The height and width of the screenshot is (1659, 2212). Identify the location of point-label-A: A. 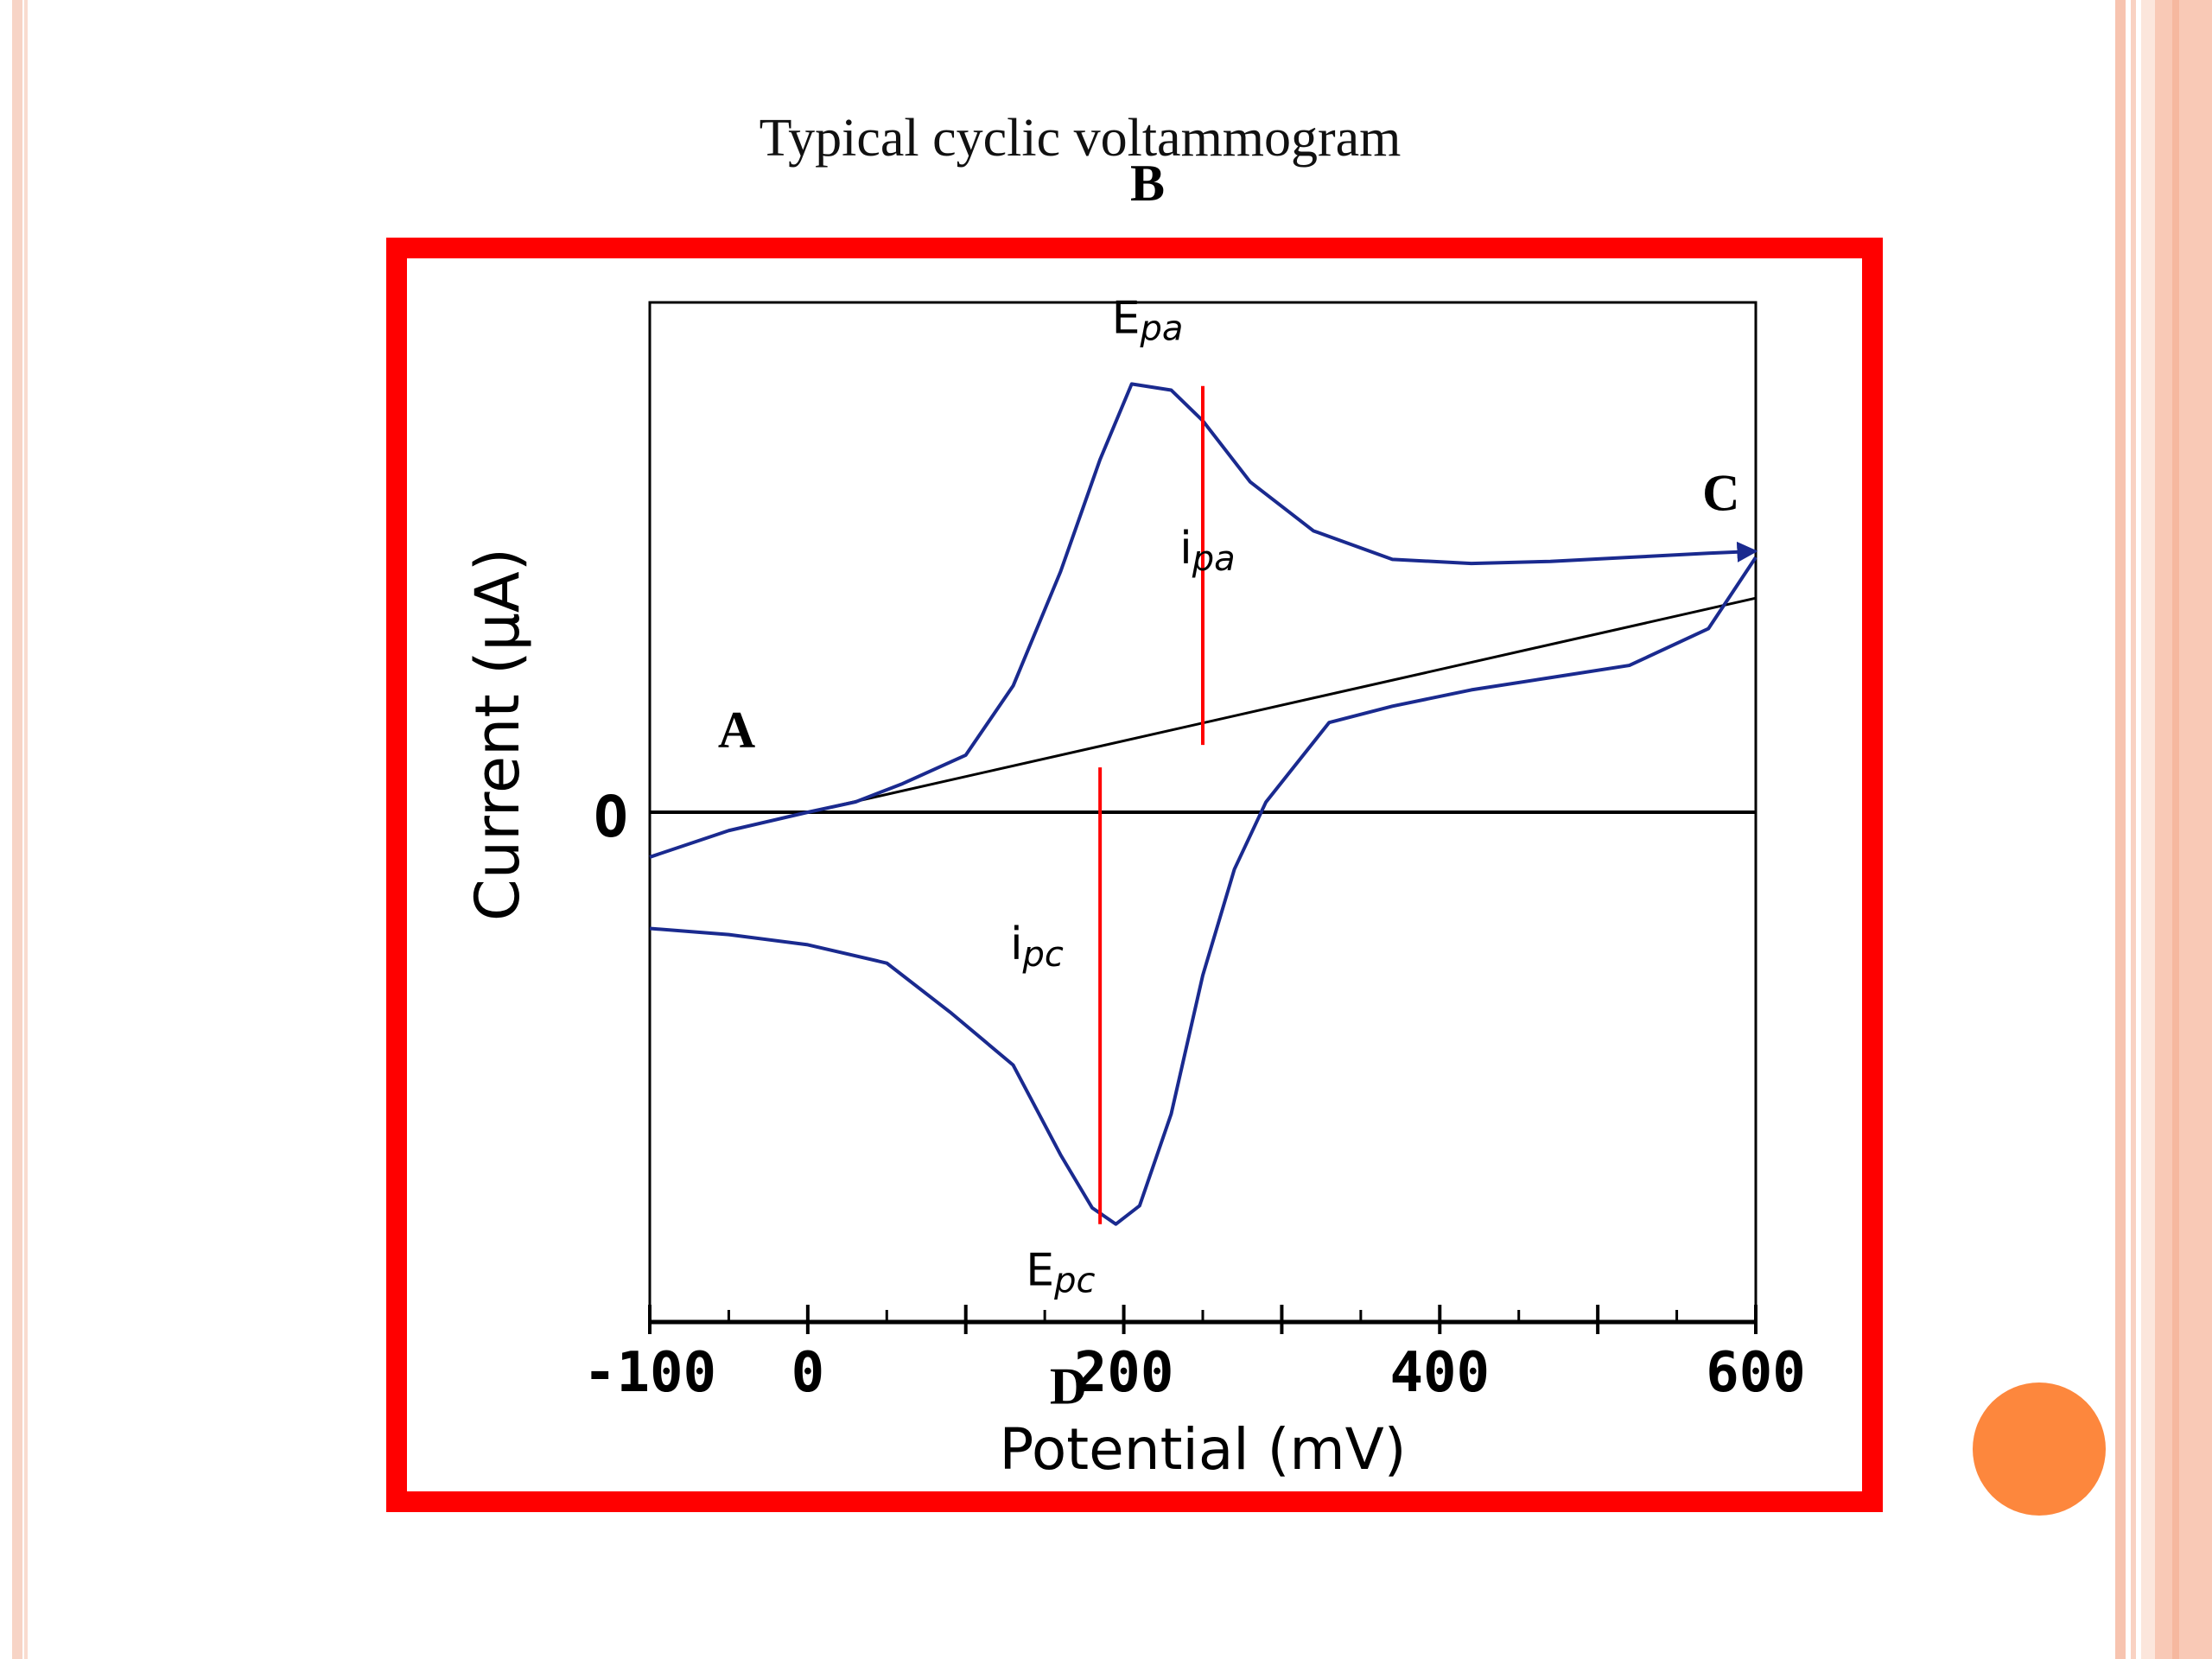
(736, 729).